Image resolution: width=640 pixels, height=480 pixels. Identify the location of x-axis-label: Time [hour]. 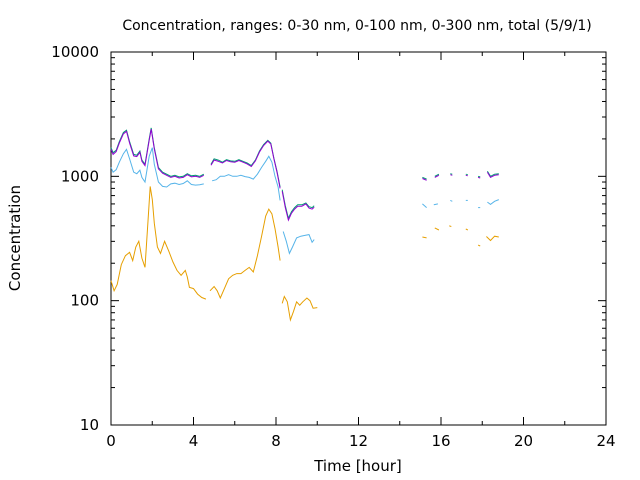
(357, 466).